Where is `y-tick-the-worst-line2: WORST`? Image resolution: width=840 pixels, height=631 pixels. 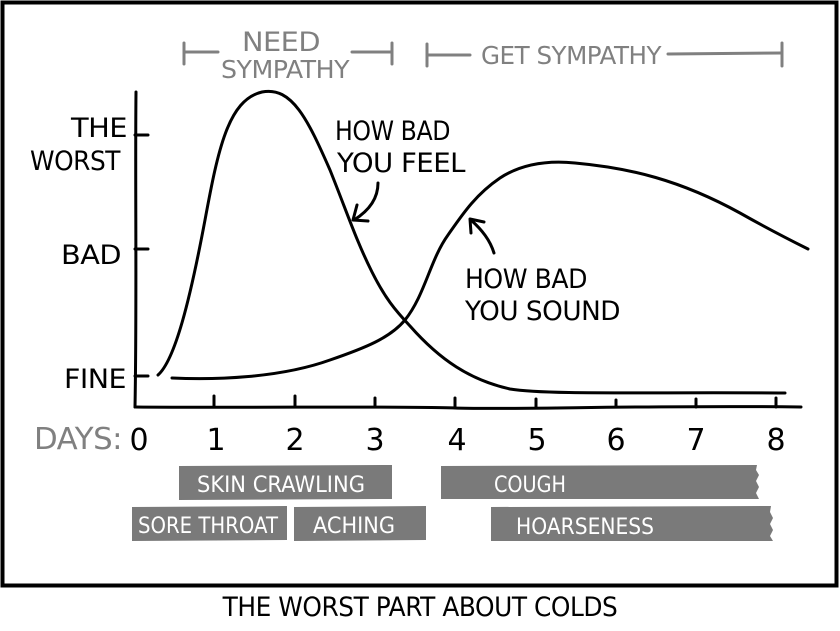 y-tick-the-worst-line2: WORST is located at coordinates (75, 161).